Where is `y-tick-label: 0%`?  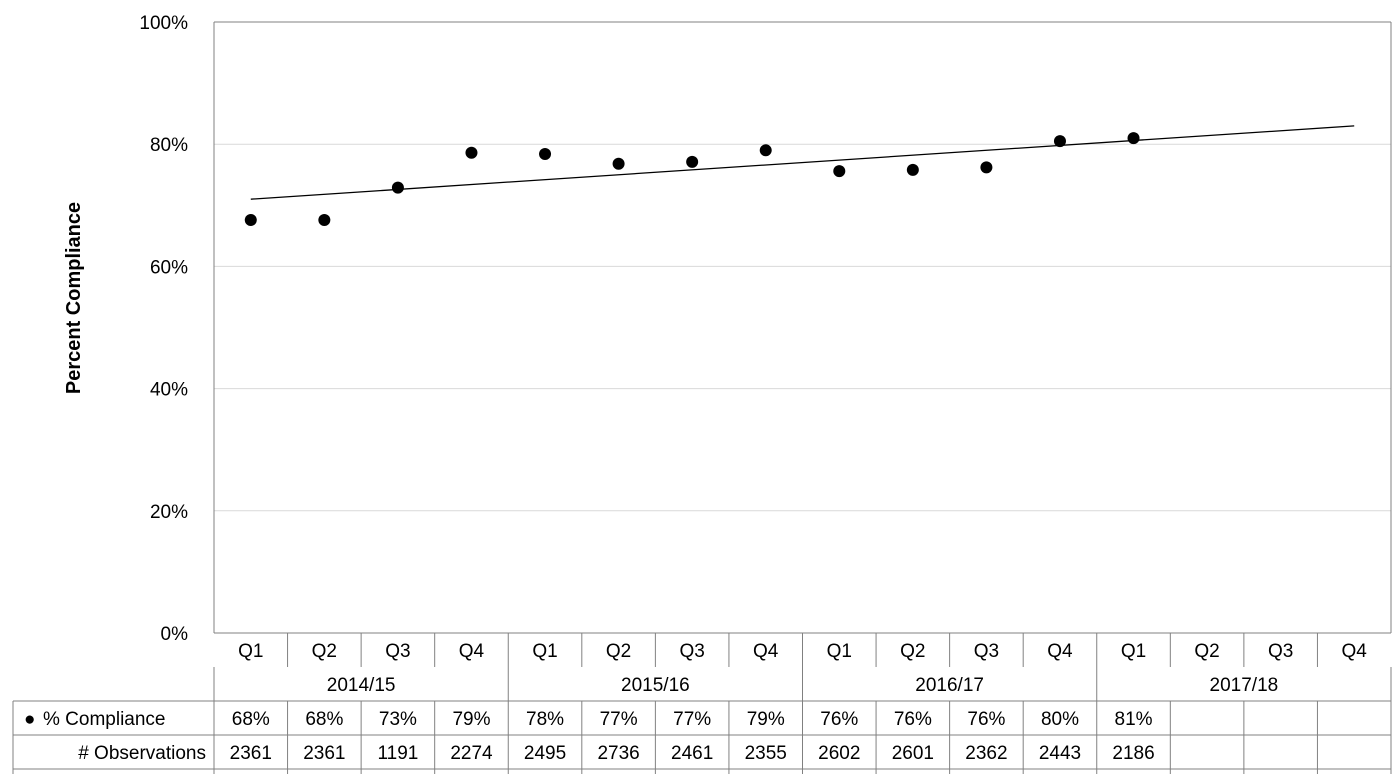 y-tick-label: 0% is located at coordinates (175, 634).